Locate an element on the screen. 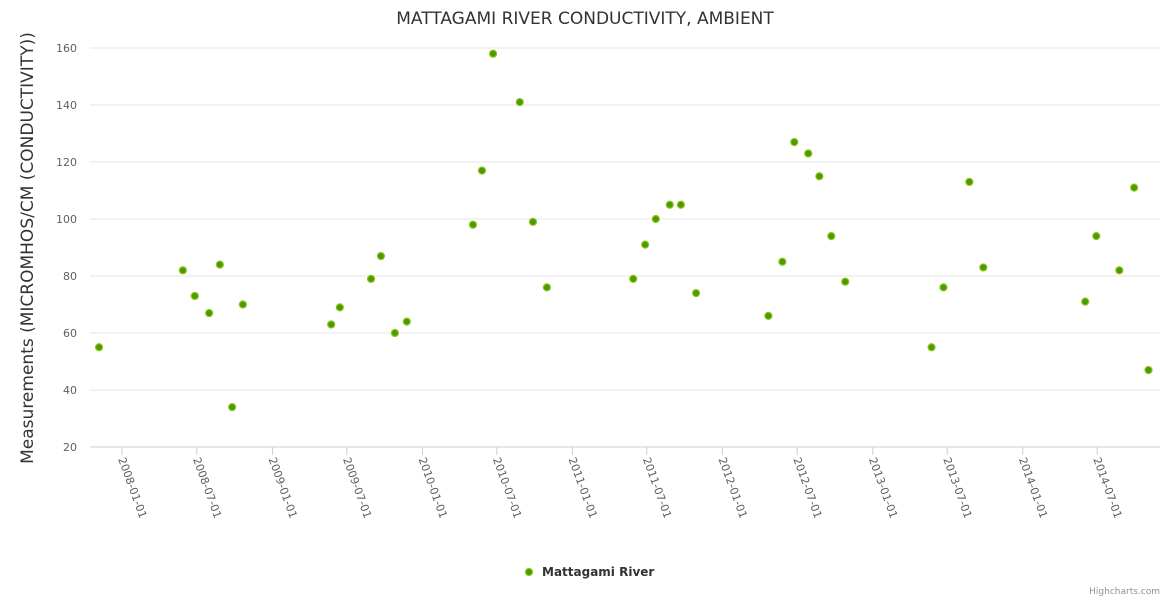  data-point: 2009-09-22: 87 is located at coordinates (381, 256).